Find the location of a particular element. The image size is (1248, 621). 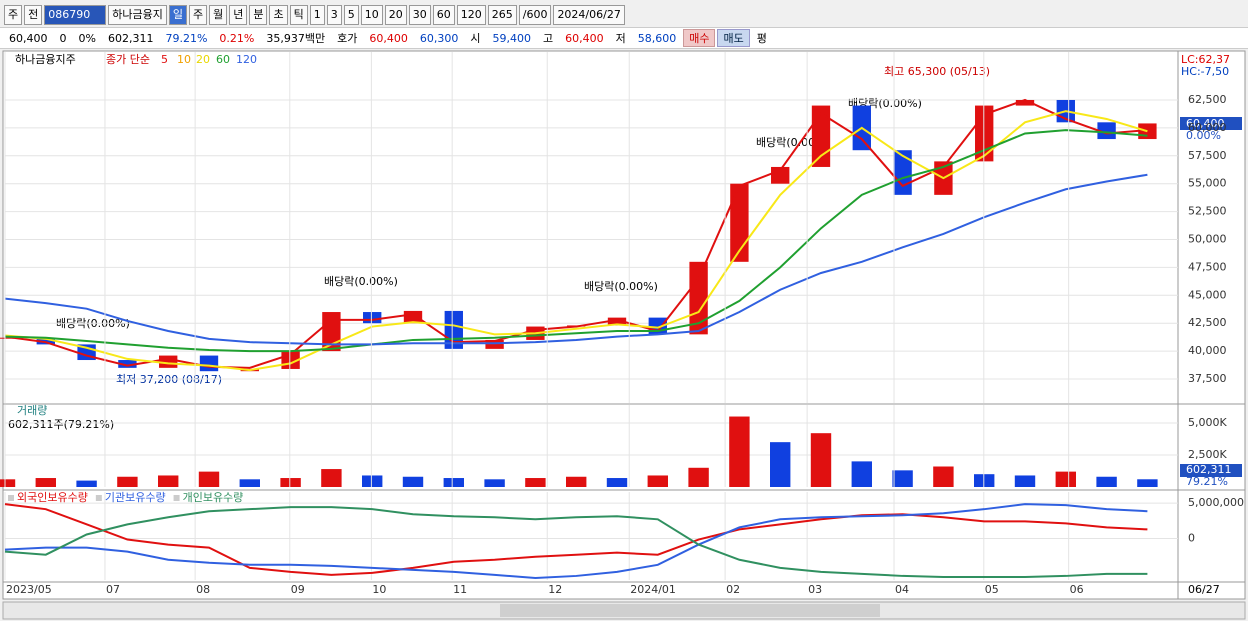

x-end-label: 06/27 is located at coordinates (1204, 589).